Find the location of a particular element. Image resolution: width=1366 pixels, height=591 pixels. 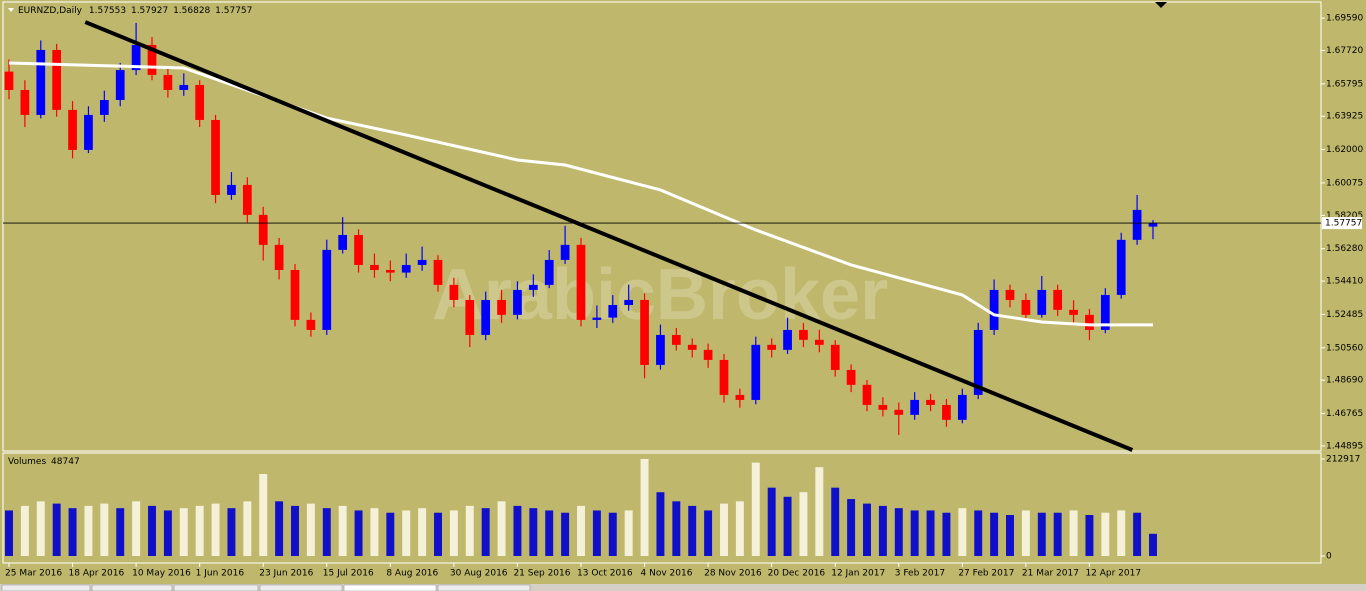

x-tick-label: 15 Jul 2016 is located at coordinates (348, 574).